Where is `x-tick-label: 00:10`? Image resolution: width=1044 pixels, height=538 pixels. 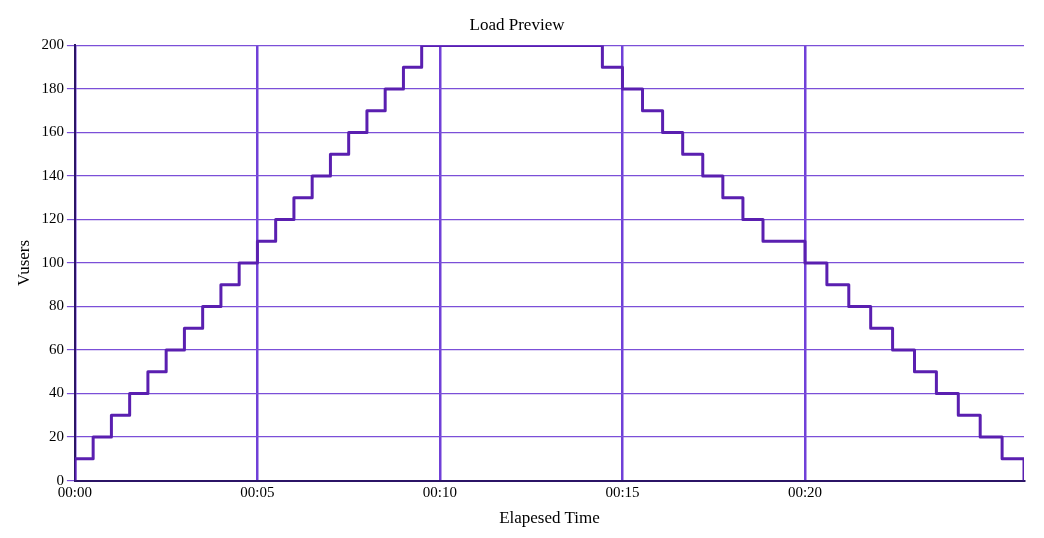
x-tick-label: 00:10 is located at coordinates (440, 491).